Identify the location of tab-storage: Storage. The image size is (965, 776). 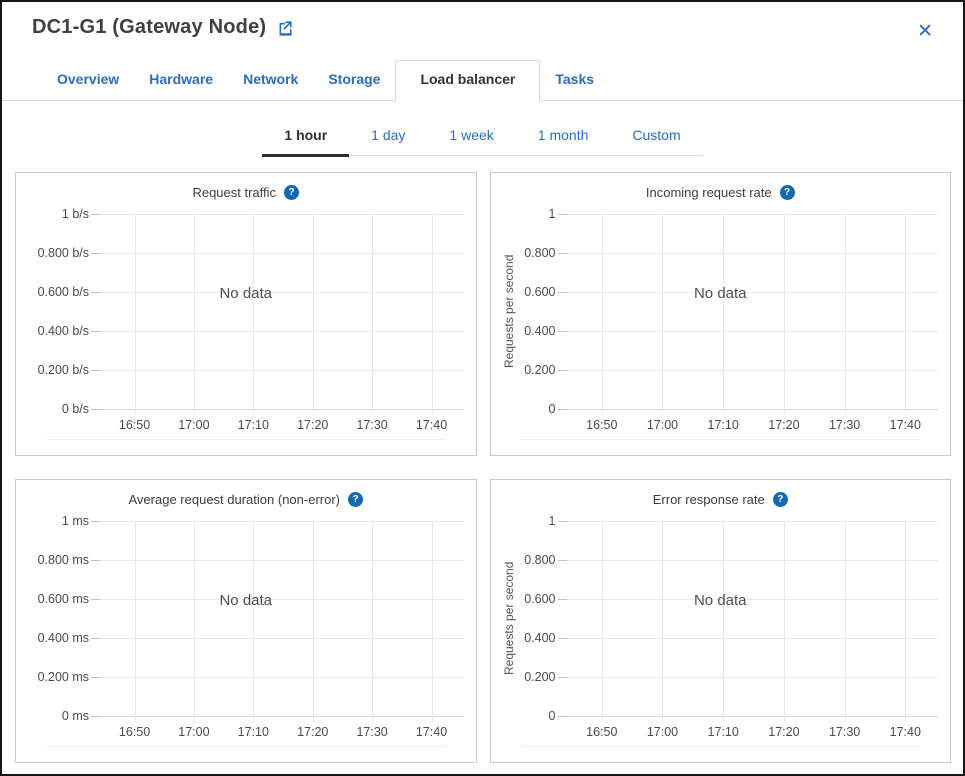
(354, 79).